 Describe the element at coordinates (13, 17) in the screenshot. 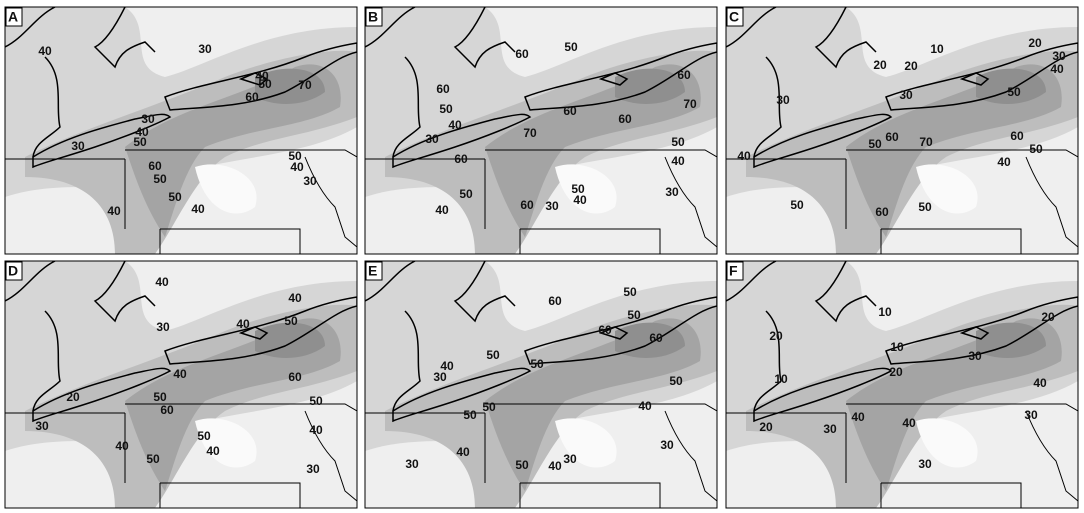

I see `panel-letter: A` at that location.